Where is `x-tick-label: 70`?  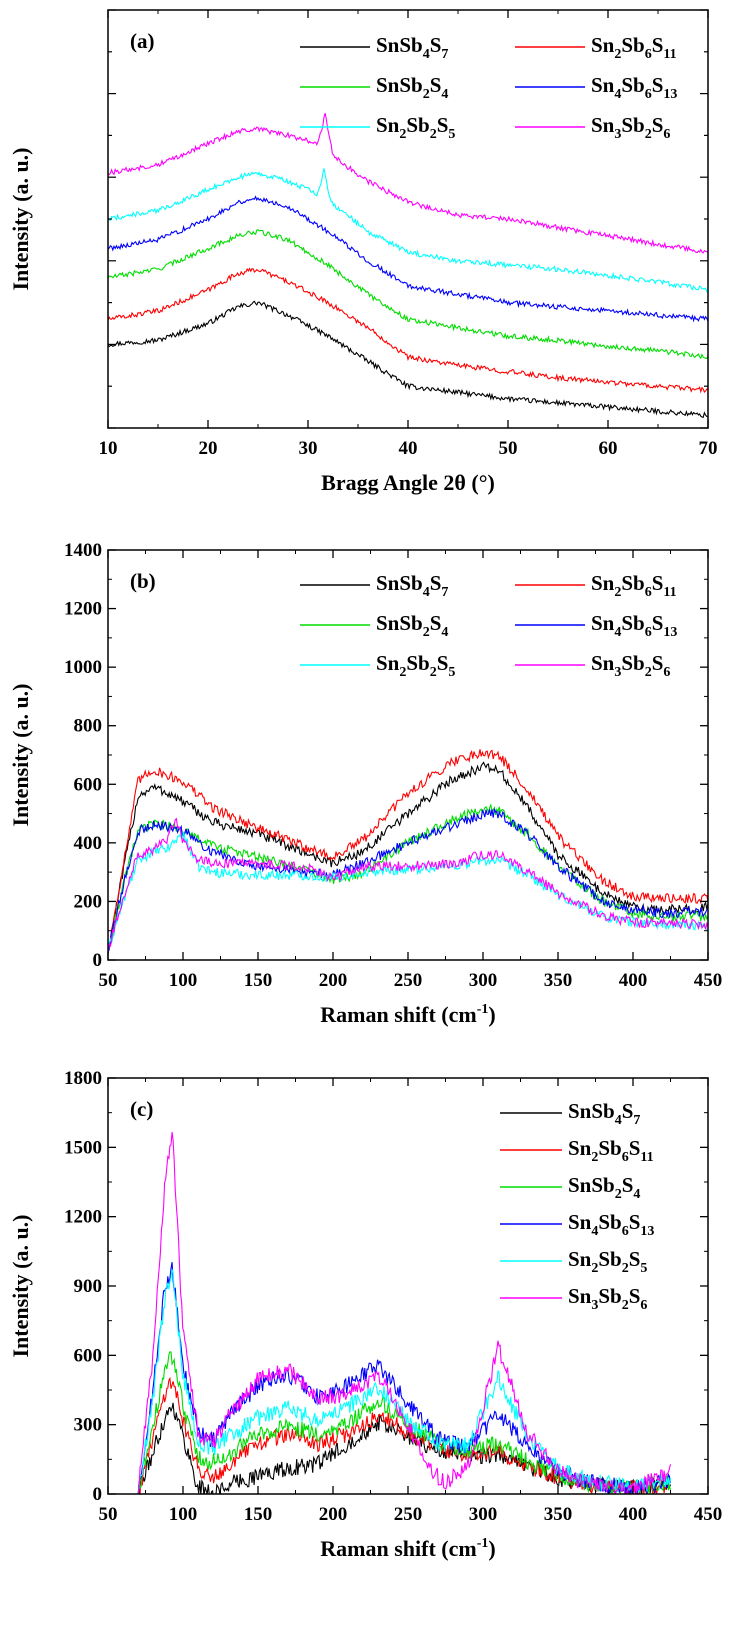 x-tick-label: 70 is located at coordinates (708, 448).